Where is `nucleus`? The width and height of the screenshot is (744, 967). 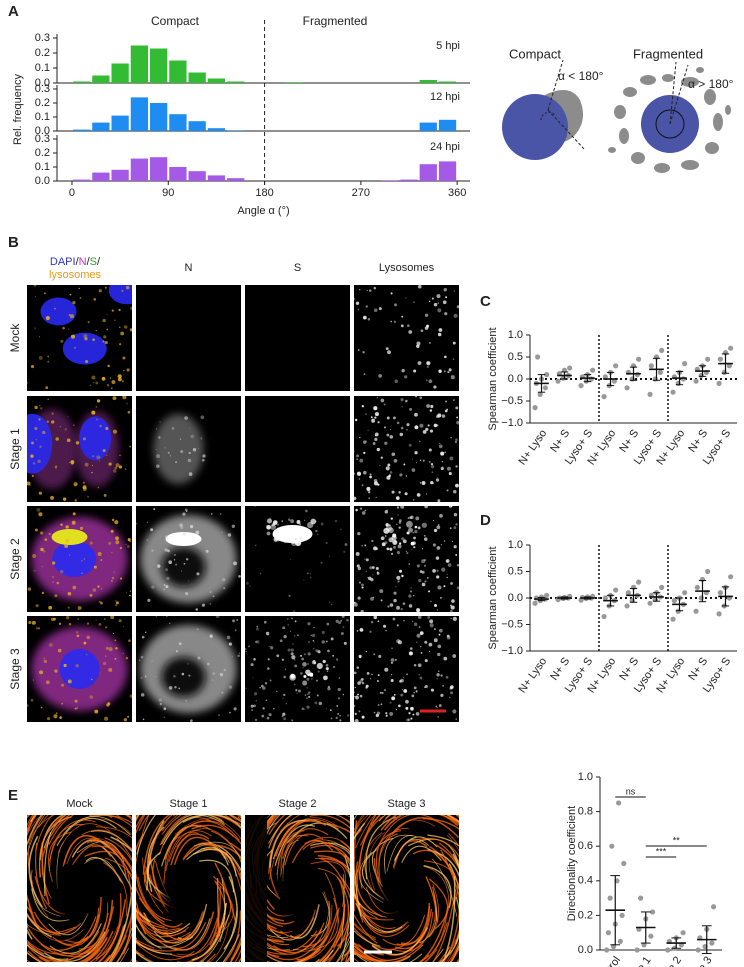 nucleus is located at coordinates (74, 559).